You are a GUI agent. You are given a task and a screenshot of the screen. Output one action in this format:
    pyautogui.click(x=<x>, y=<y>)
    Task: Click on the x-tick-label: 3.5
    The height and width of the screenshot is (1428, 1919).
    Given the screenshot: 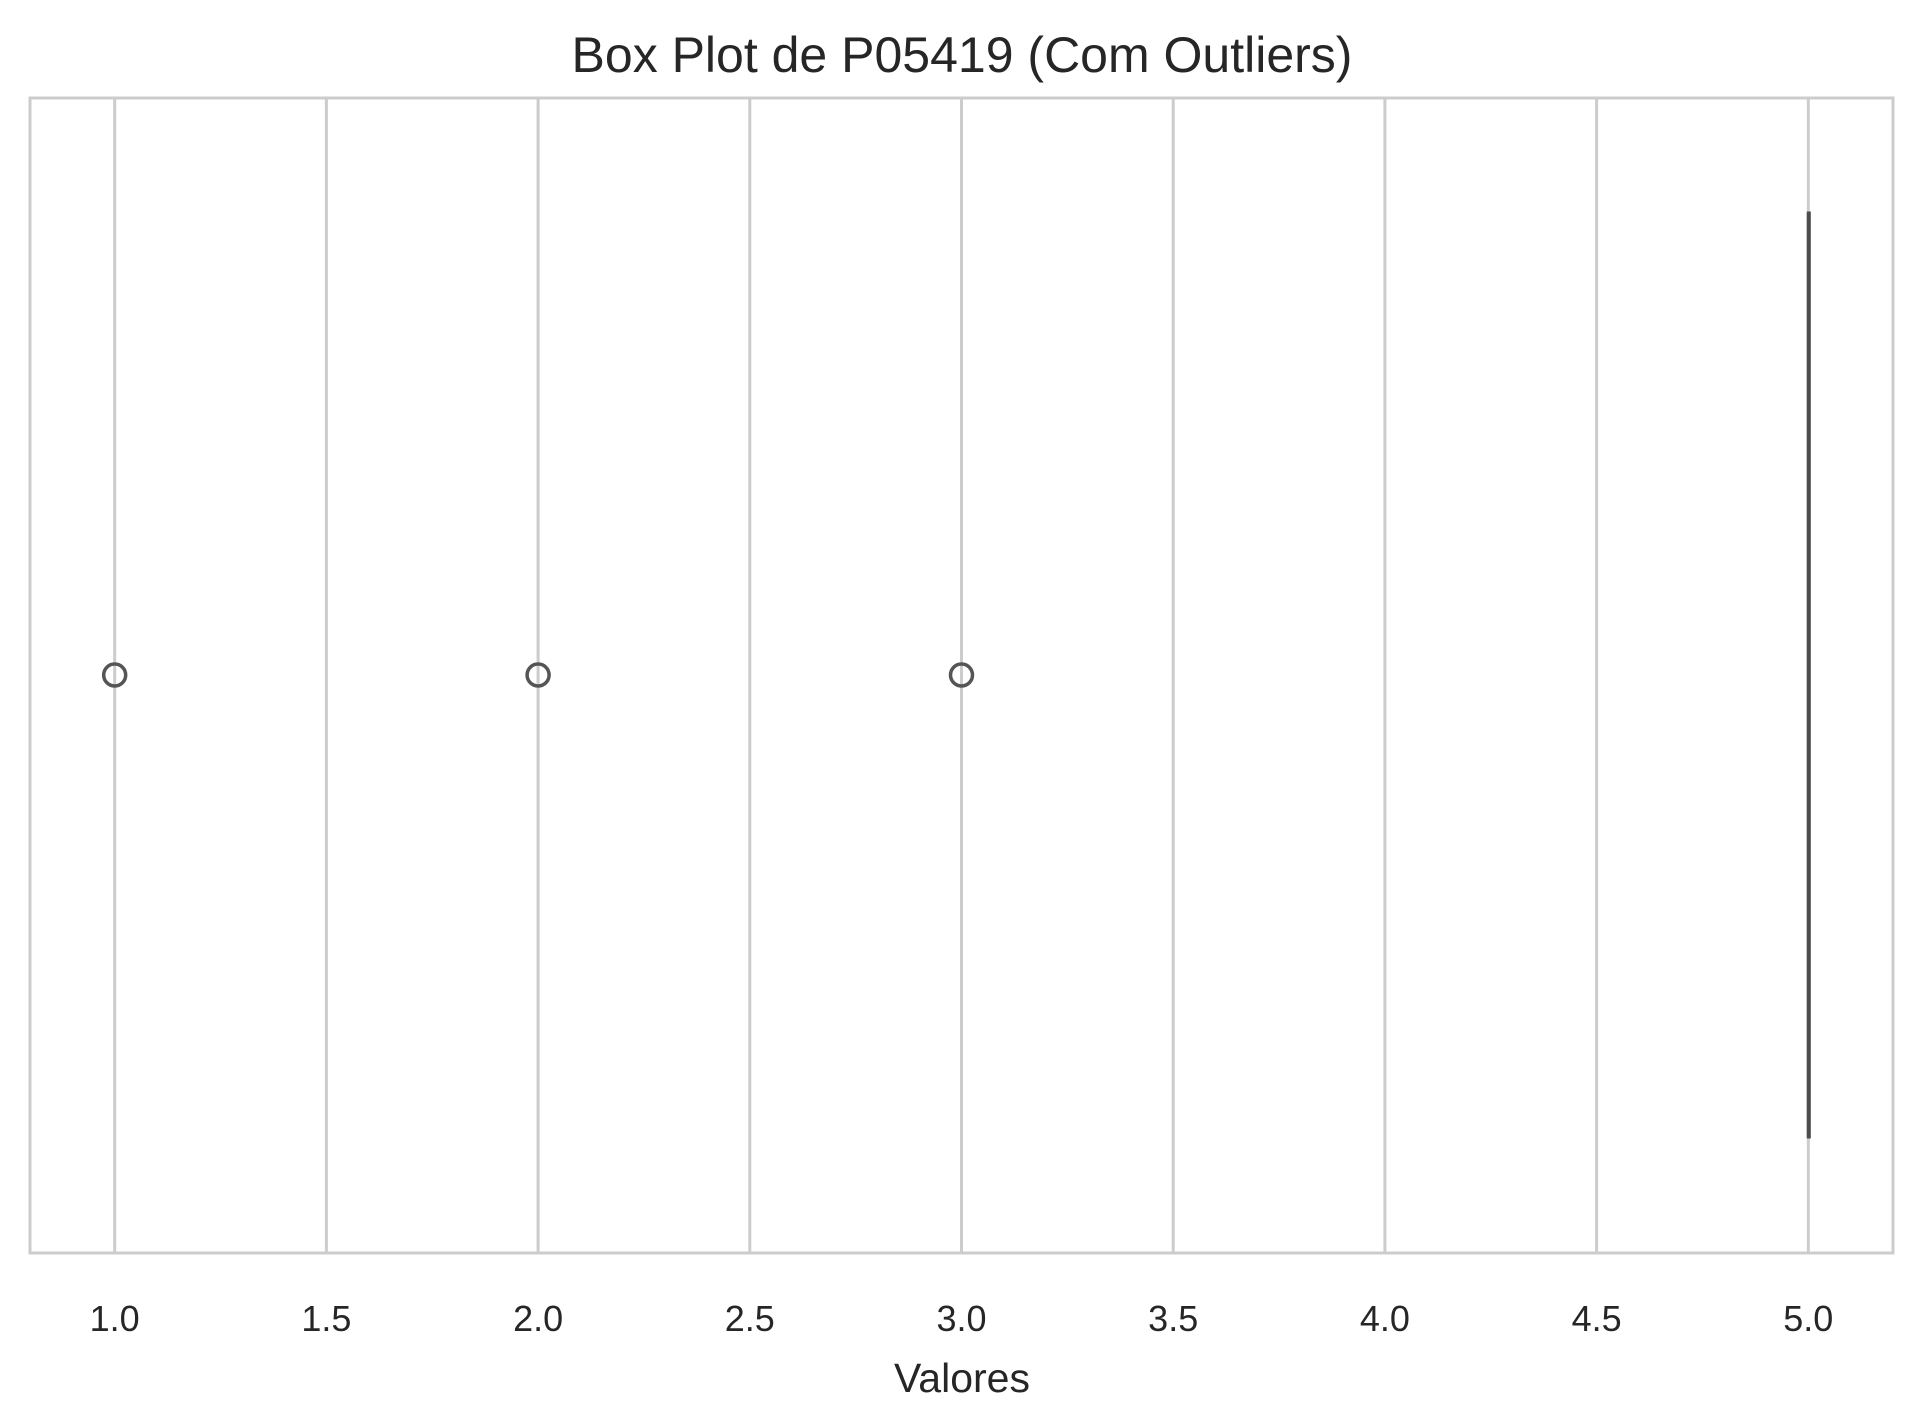 What is the action you would take?
    pyautogui.click(x=1173, y=1318)
    